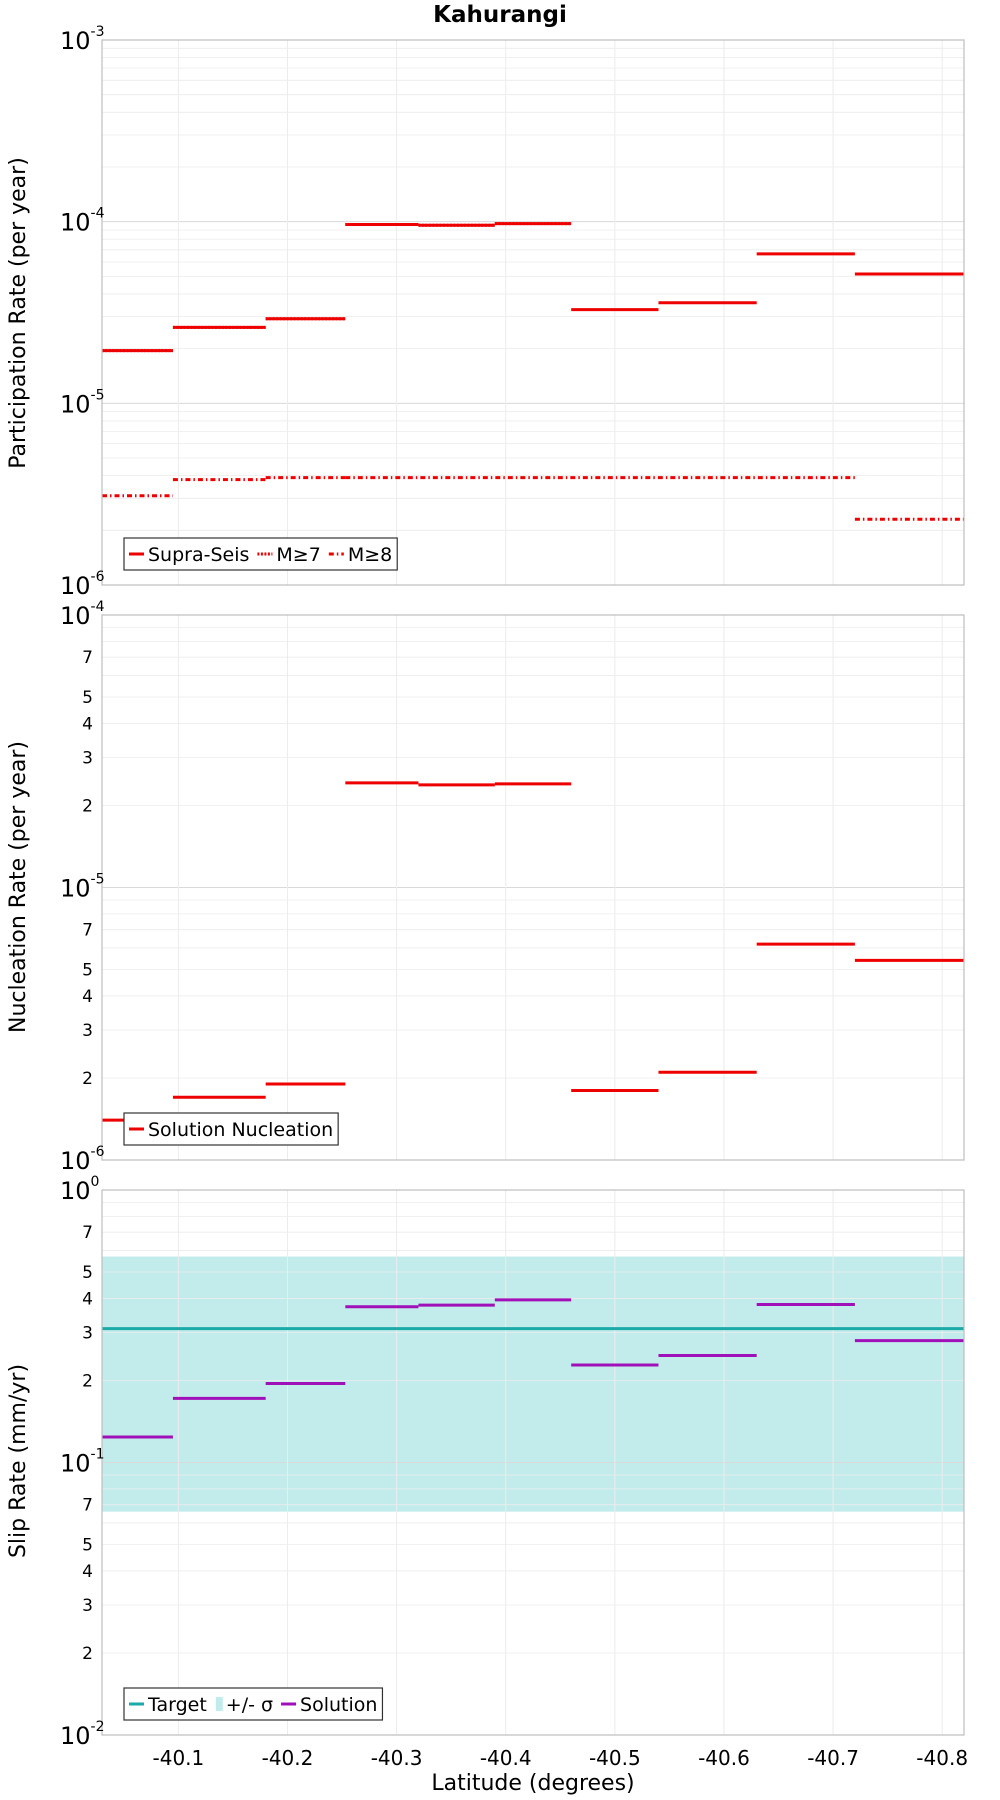 This screenshot has width=1000, height=1800. What do you see at coordinates (833, 1758) in the screenshot?
I see `x-tick-label: -40.7` at bounding box center [833, 1758].